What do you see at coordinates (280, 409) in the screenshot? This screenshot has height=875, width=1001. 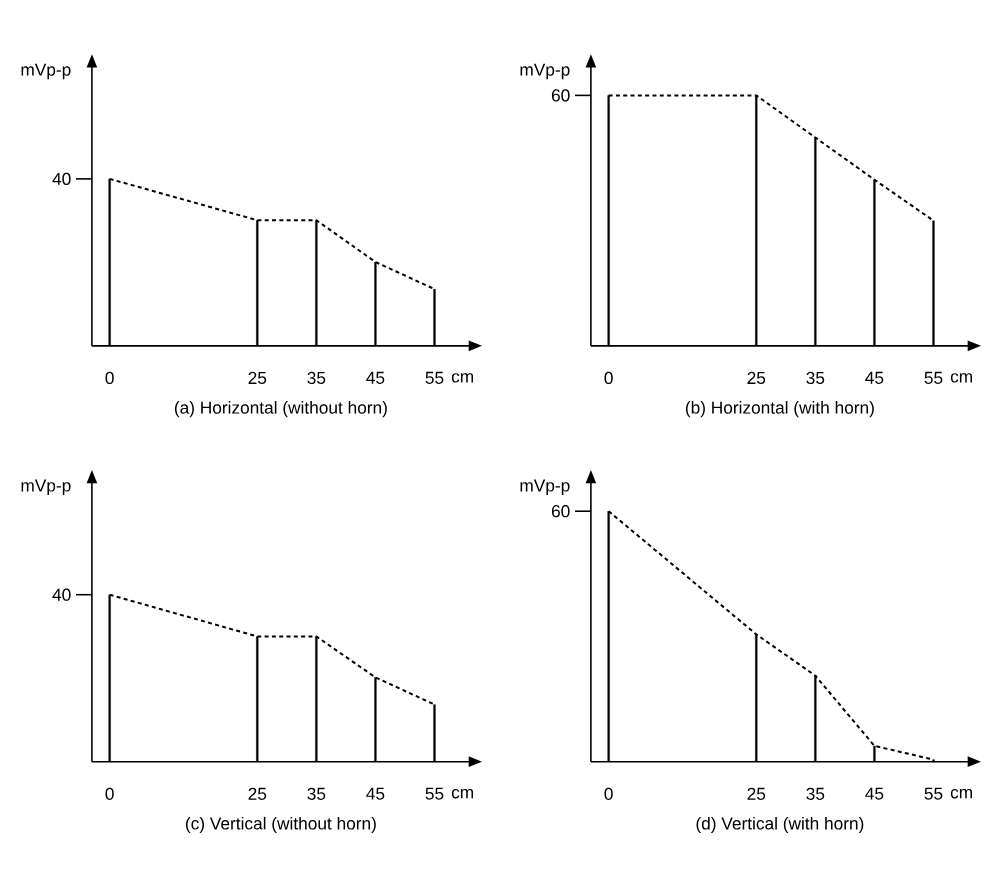 I see `text: (a) Horizontal (without horn)` at bounding box center [280, 409].